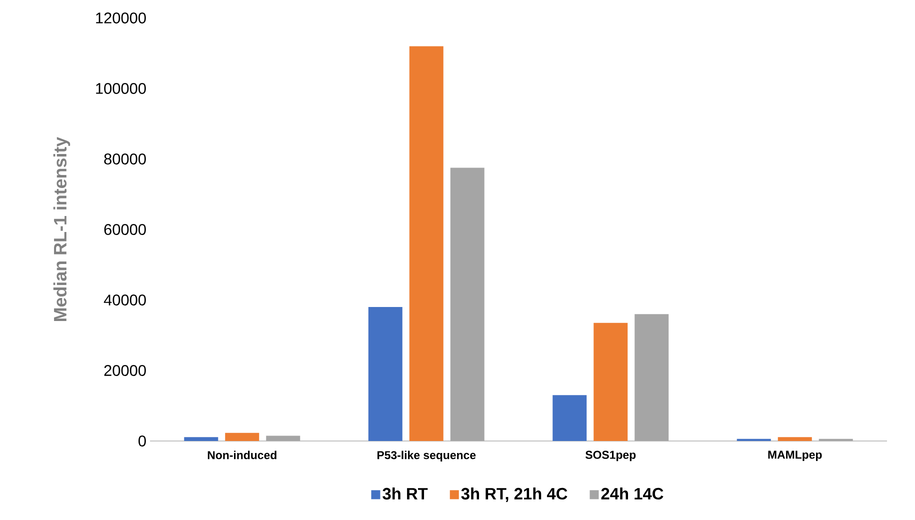  I want to click on y-tick-label: 100000, so click(121, 88).